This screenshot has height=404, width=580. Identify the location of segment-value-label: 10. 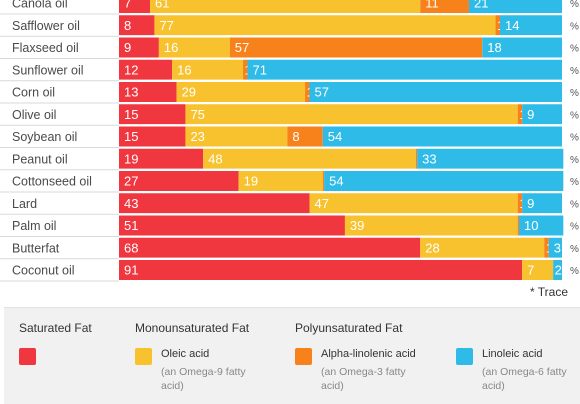
(531, 225).